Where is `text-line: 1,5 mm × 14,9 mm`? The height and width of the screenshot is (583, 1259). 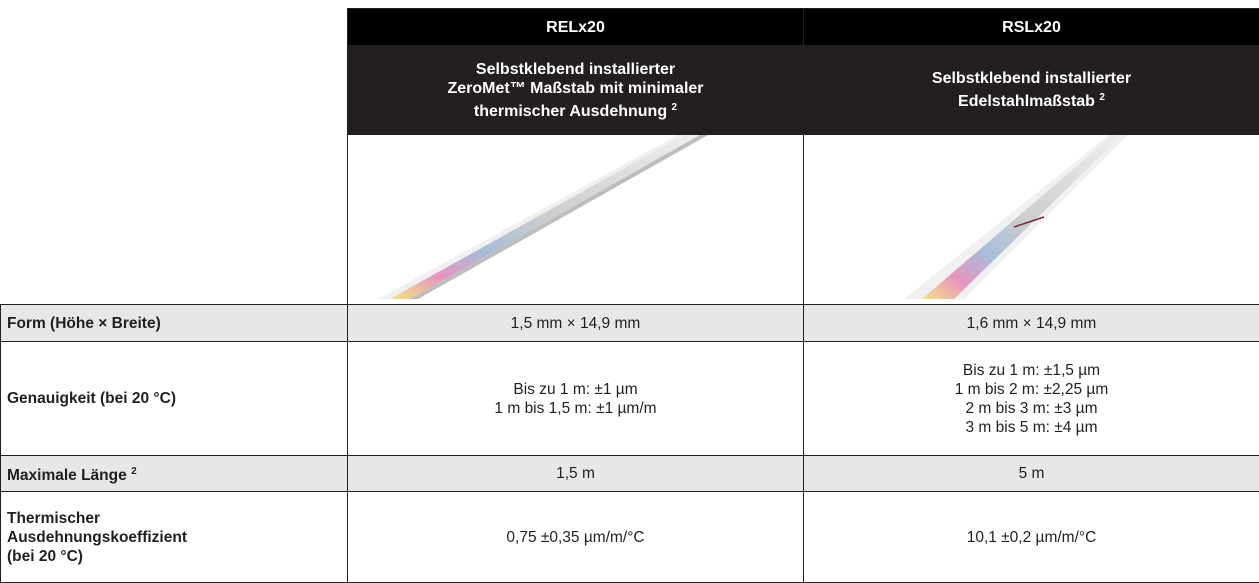
text-line: 1,5 mm × 14,9 mm is located at coordinates (575, 323).